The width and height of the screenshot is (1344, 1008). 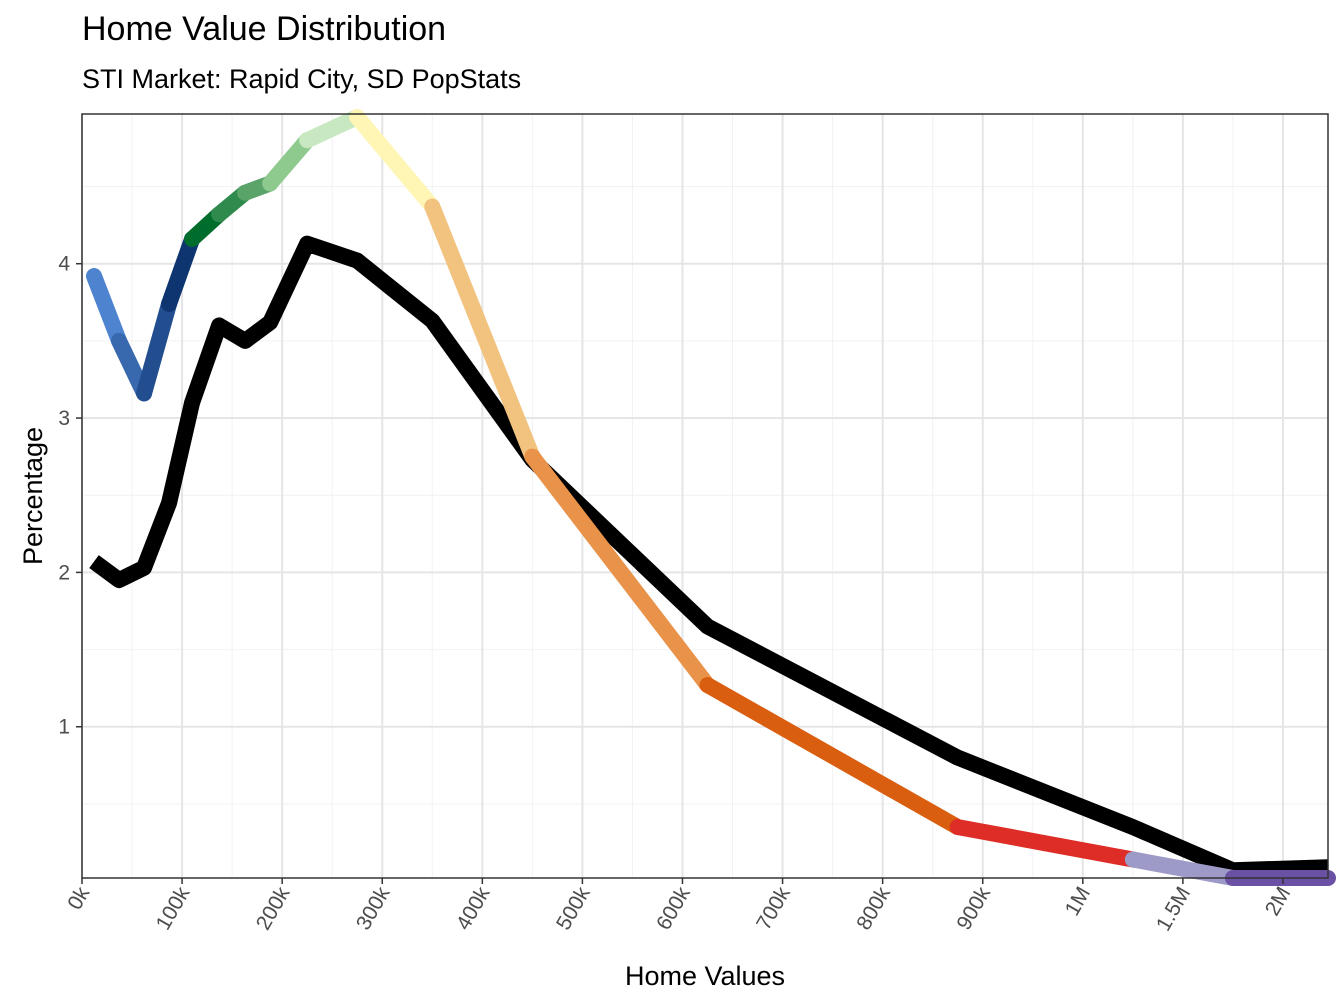 What do you see at coordinates (64, 418) in the screenshot?
I see `y-tick-label: 3` at bounding box center [64, 418].